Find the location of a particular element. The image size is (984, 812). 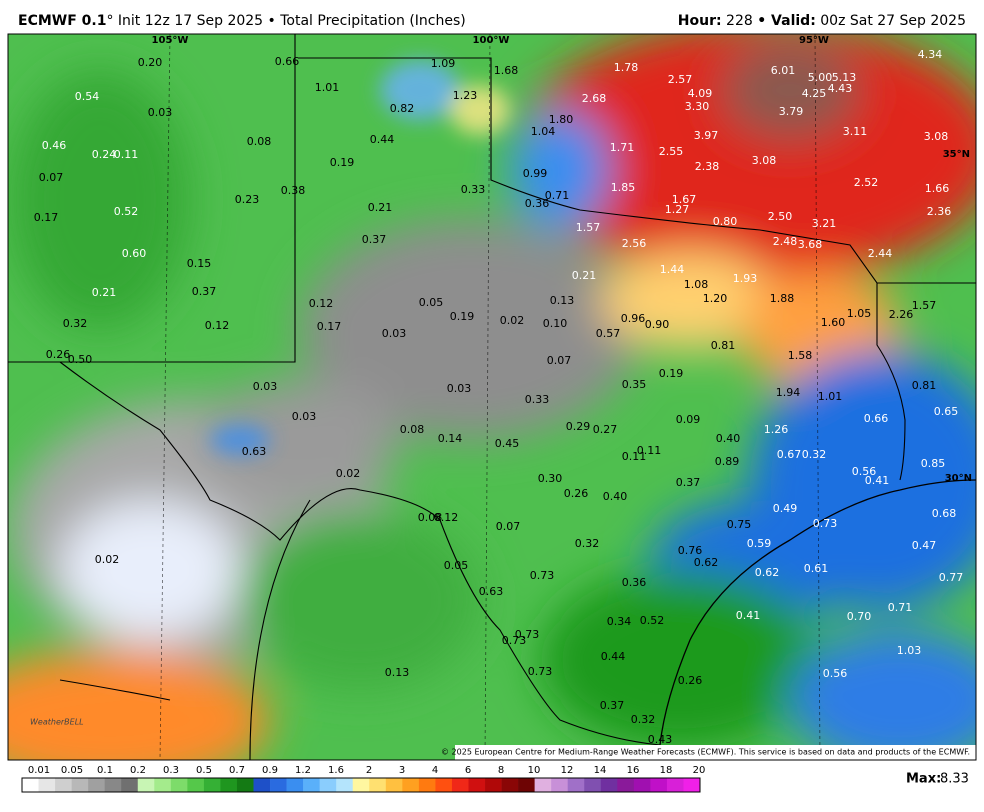

value-label: 1.04 is located at coordinates (543, 131).